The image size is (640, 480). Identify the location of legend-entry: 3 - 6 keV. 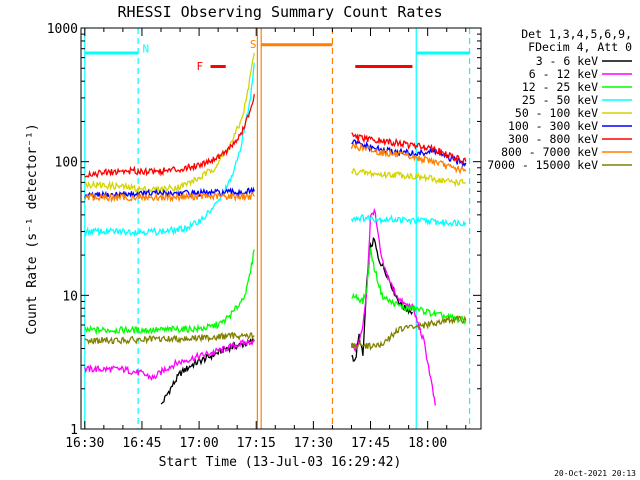
(567, 61).